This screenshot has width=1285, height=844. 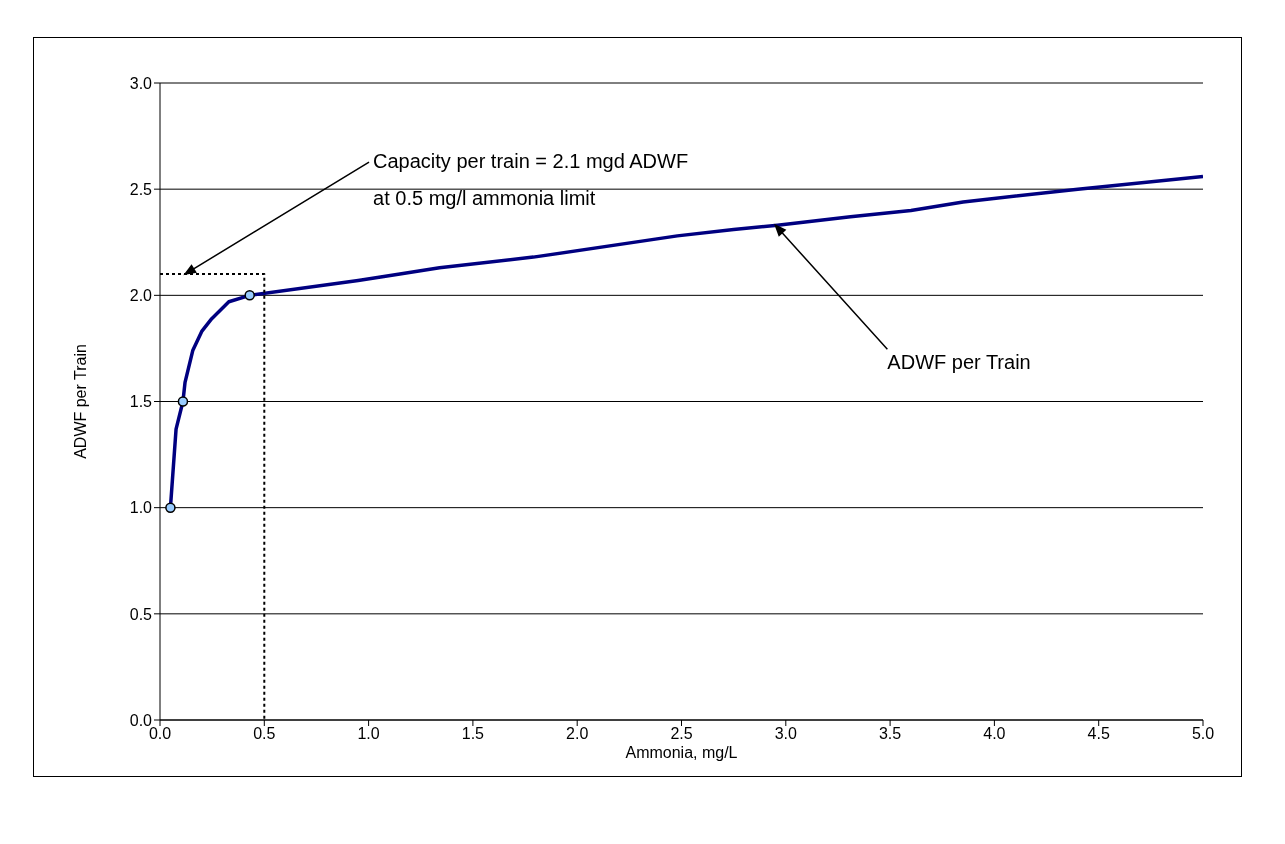 What do you see at coordinates (264, 734) in the screenshot?
I see `x-tick-label: 0.5` at bounding box center [264, 734].